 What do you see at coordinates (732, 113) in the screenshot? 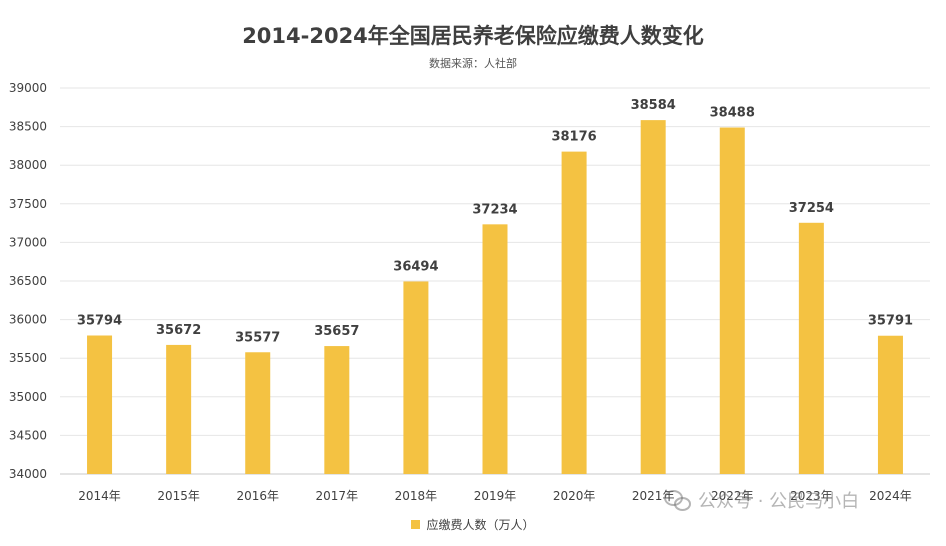
I see `data-label: 38488` at bounding box center [732, 113].